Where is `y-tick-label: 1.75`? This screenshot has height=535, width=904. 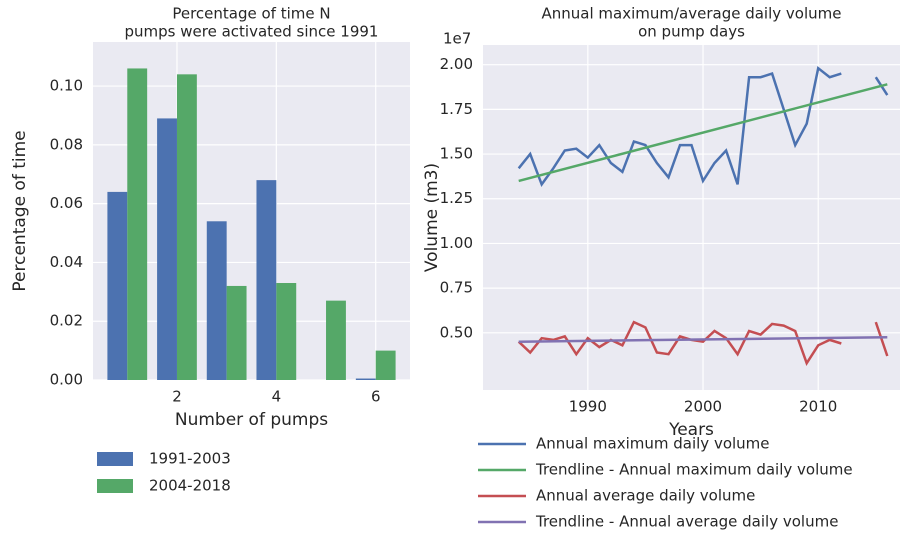
y-tick-label: 1.75 is located at coordinates (456, 109).